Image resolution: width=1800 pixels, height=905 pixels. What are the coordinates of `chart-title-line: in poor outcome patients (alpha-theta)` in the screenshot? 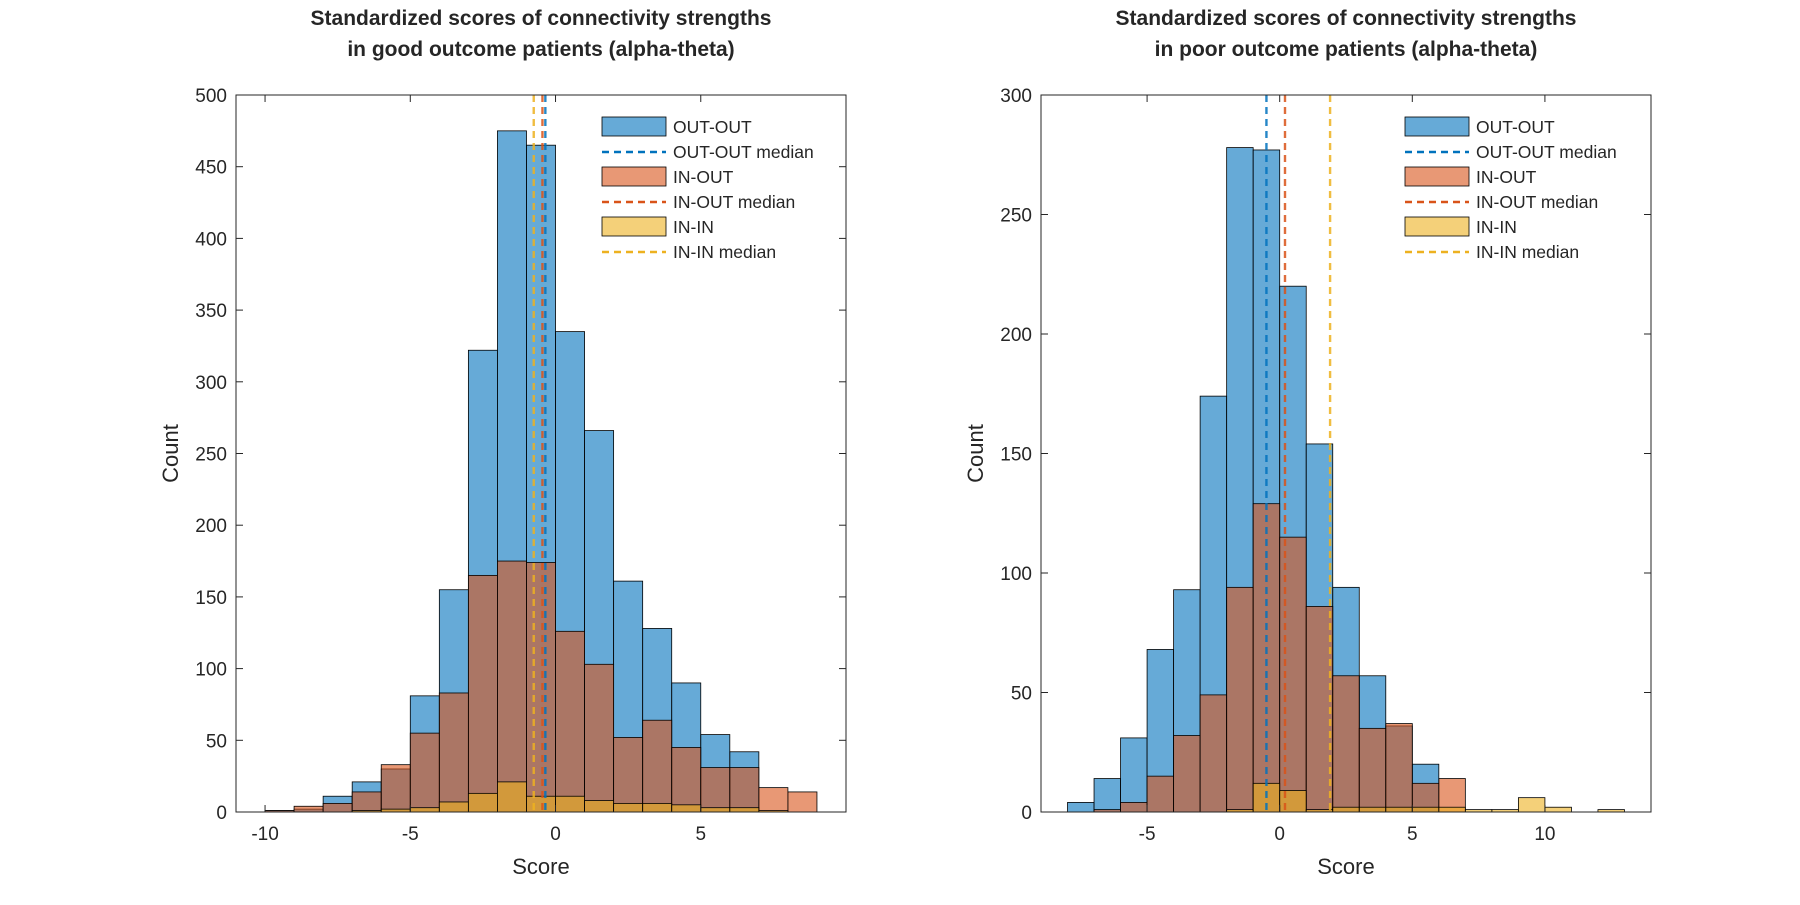 It's located at (1346, 49).